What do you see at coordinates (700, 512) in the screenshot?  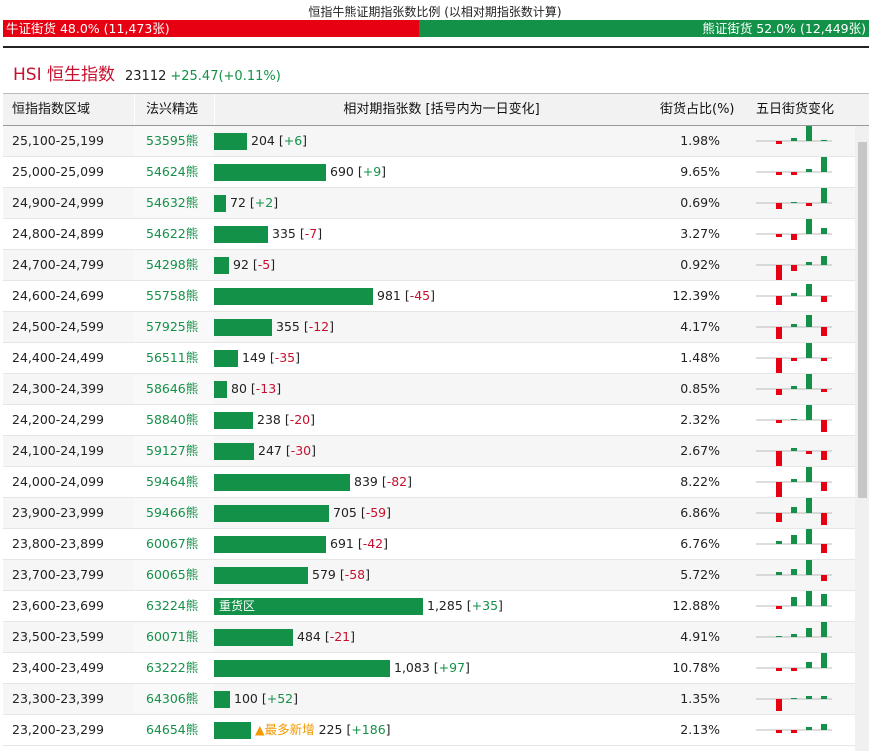 I see `share-cell: 6.86%` at bounding box center [700, 512].